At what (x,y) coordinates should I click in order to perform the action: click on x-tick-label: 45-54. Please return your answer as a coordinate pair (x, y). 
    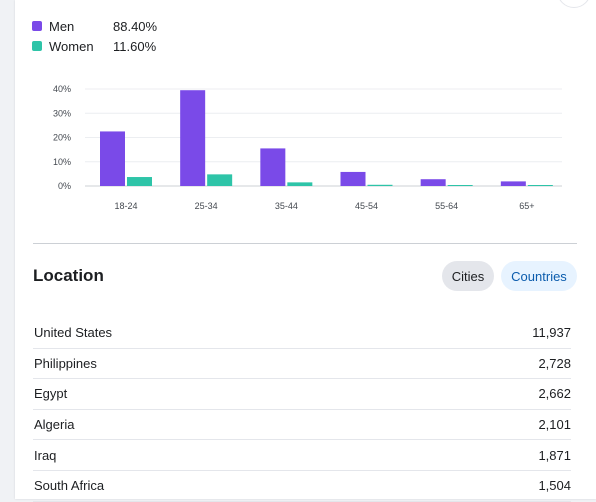
    Looking at the image, I should click on (366, 206).